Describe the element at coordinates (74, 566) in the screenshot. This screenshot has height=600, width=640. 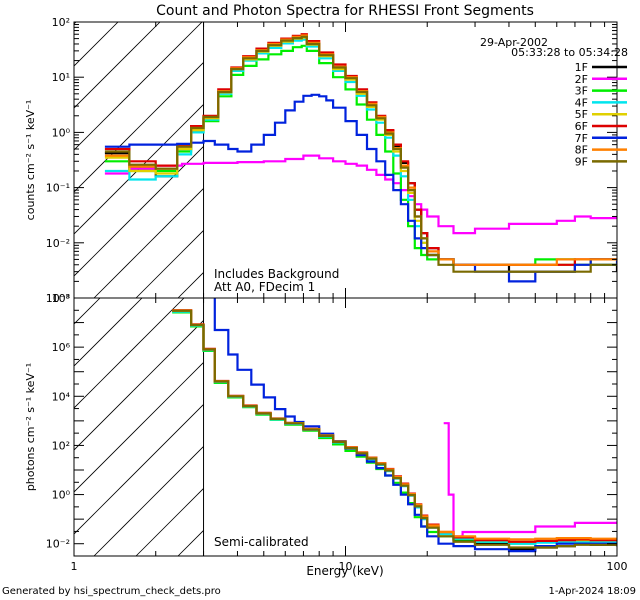
I see `x-tick-label: 1` at that location.